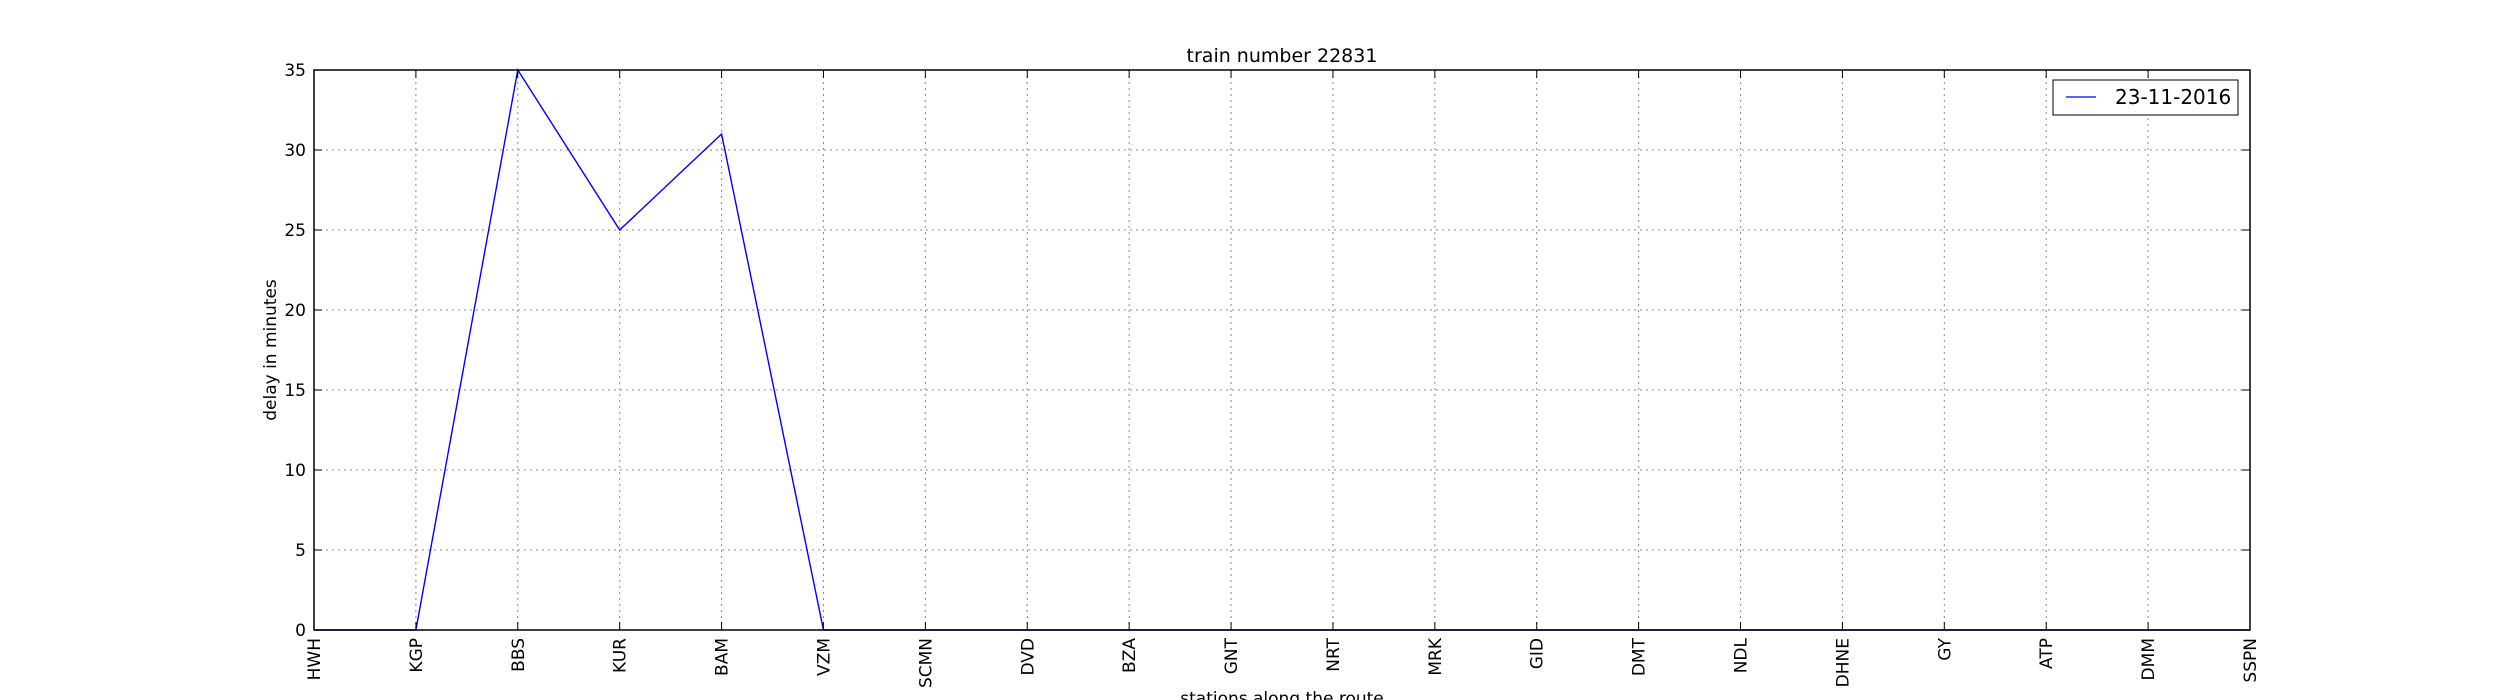  Describe the element at coordinates (295, 471) in the screenshot. I see `y-tick-label: 10` at that location.